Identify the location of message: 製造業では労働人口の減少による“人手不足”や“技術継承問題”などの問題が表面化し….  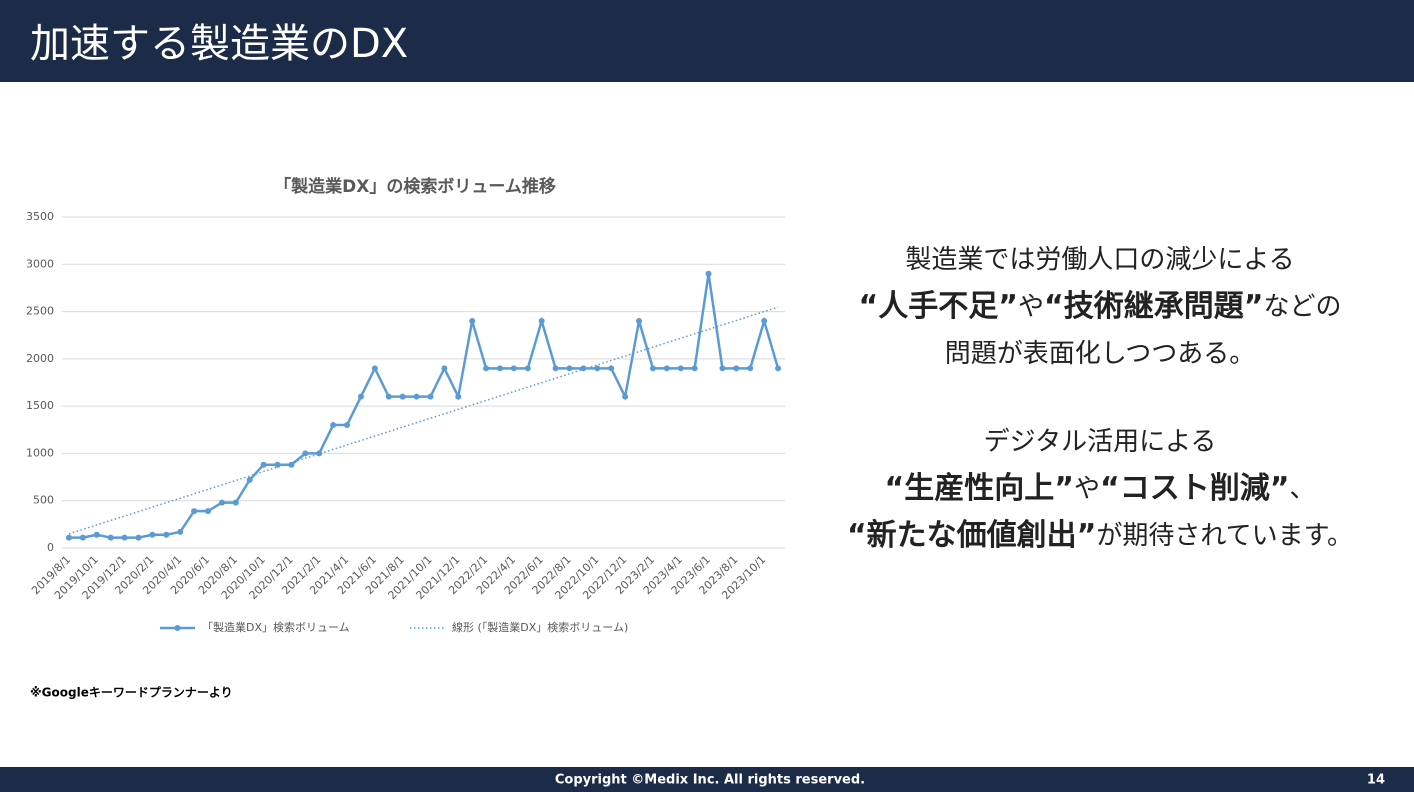
(1100, 399).